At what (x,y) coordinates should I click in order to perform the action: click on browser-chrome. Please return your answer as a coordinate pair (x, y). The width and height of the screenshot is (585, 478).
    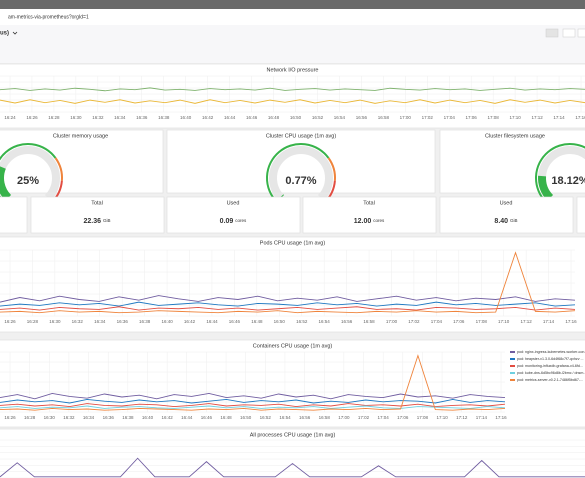
    Looking at the image, I should click on (292, 4).